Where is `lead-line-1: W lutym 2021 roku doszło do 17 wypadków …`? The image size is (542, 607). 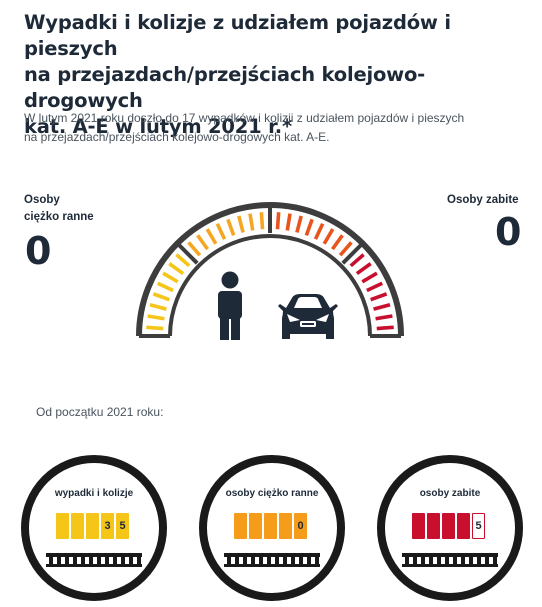 lead-line-1: W lutym 2021 roku doszło do 17 wypadków … is located at coordinates (244, 118).